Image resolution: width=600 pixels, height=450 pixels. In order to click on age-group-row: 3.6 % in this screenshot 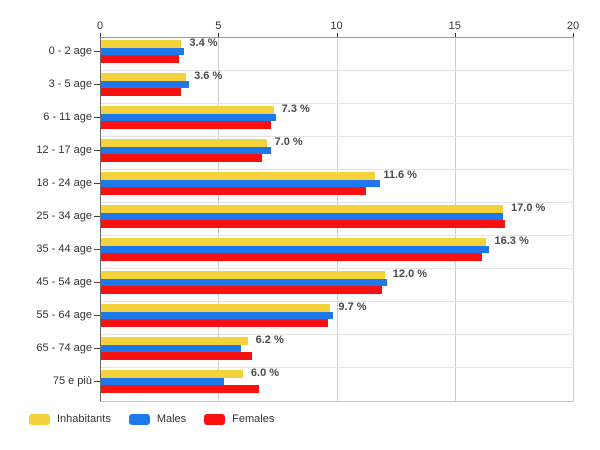, I will do `click(337, 87)`.